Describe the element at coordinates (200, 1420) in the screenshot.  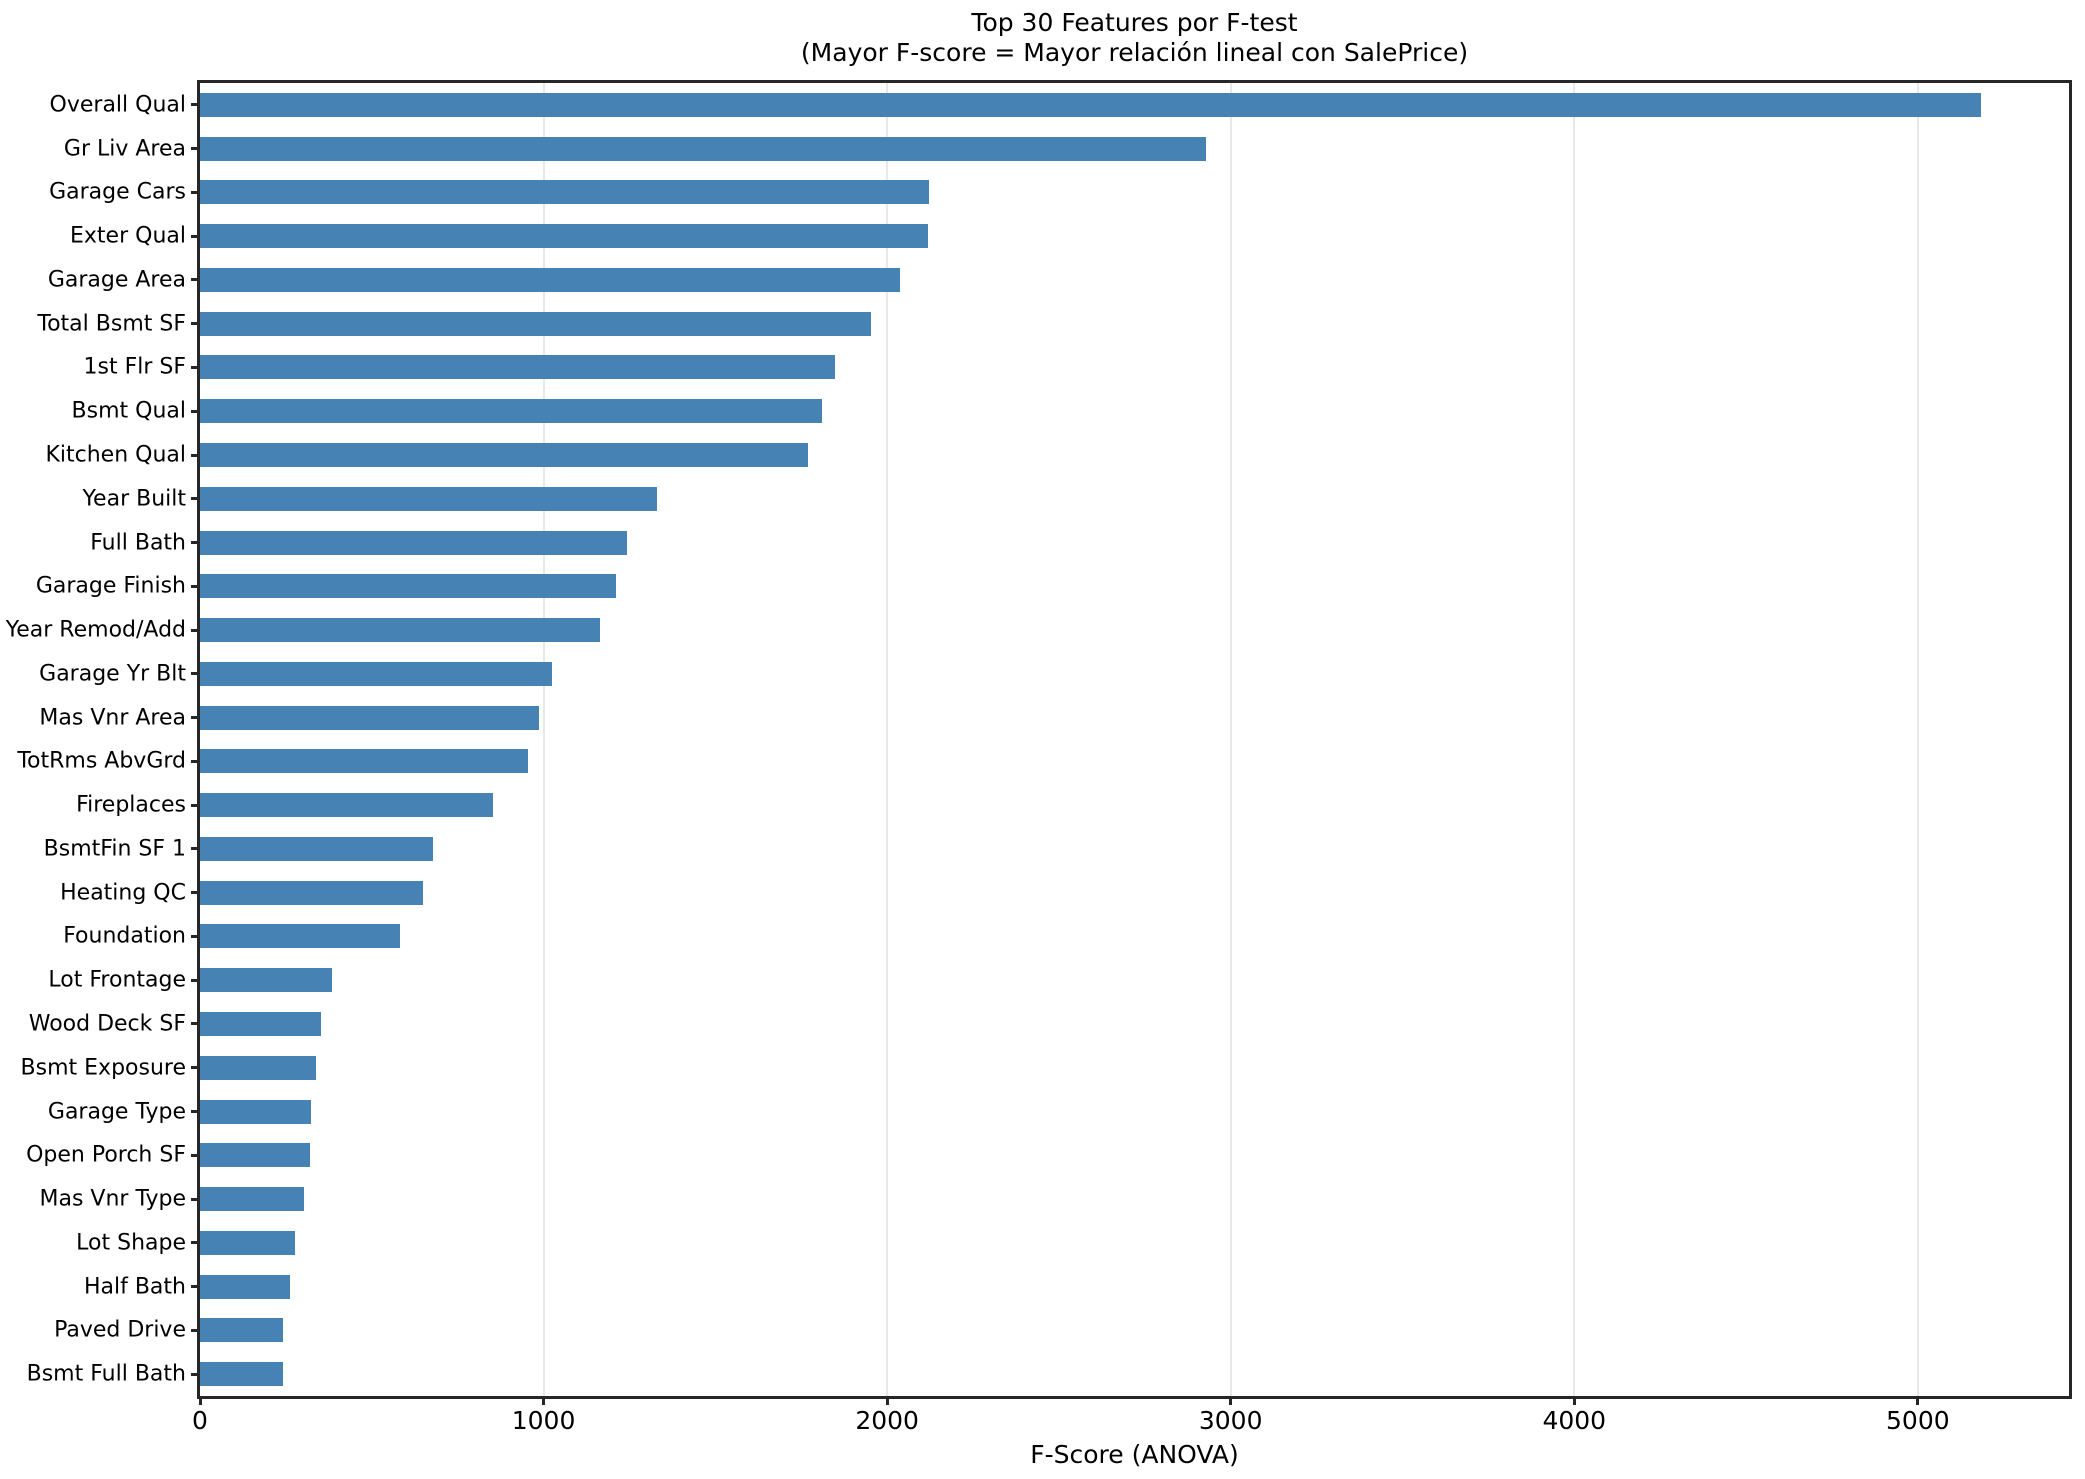
I see `x-tick-label: 0` at that location.